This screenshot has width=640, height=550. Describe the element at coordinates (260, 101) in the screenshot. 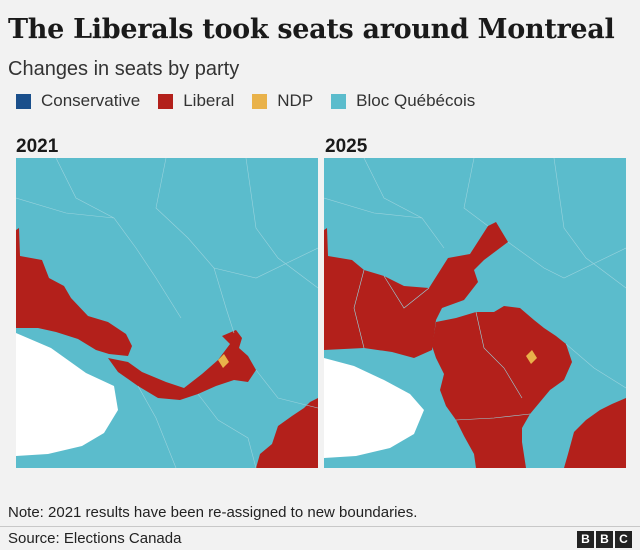

I see `legend-swatch-ndp` at that location.